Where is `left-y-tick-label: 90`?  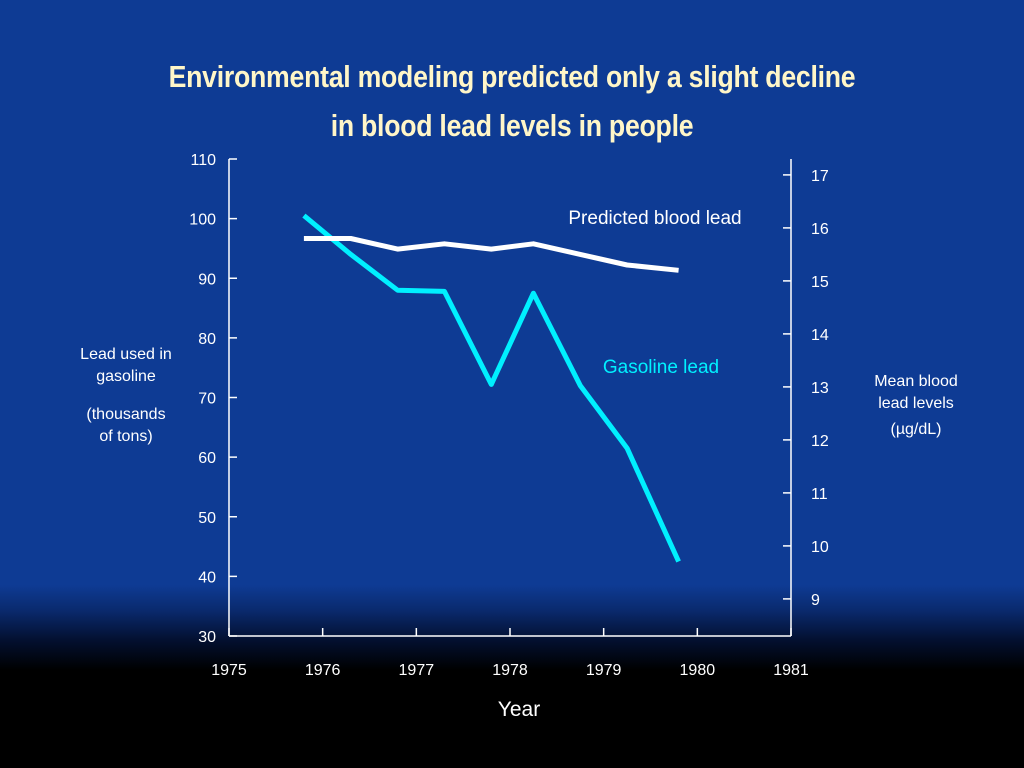
left-y-tick-label: 90 is located at coordinates (207, 279).